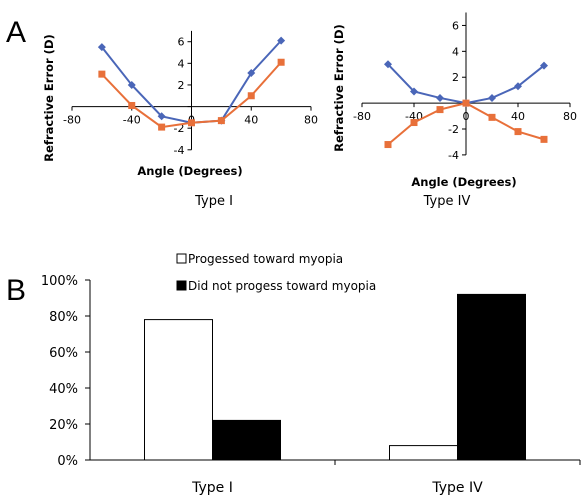  What do you see at coordinates (212, 488) in the screenshot?
I see `x-category-label: Type I` at bounding box center [212, 488].